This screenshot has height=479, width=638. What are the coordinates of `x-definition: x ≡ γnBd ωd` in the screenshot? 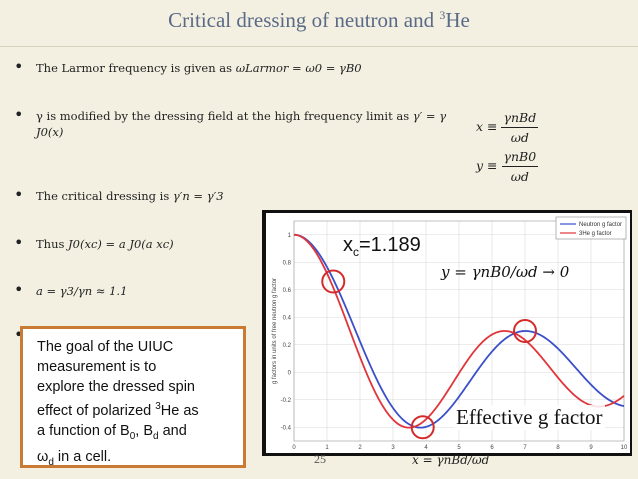 It's located at (507, 127).